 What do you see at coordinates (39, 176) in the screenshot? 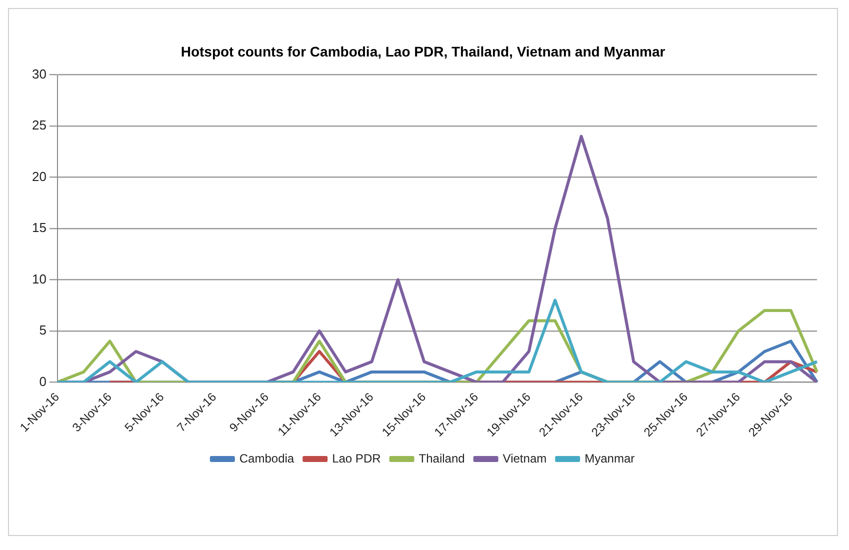
I see `y-tick-label: 20` at bounding box center [39, 176].